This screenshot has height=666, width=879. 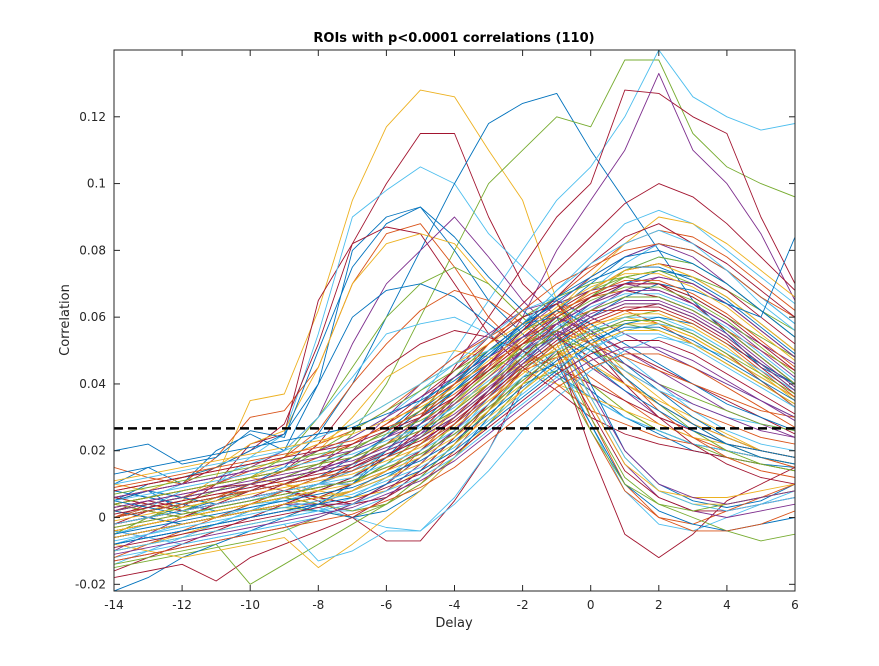 What do you see at coordinates (523, 605) in the screenshot?
I see `x-tick-label: -2` at bounding box center [523, 605].